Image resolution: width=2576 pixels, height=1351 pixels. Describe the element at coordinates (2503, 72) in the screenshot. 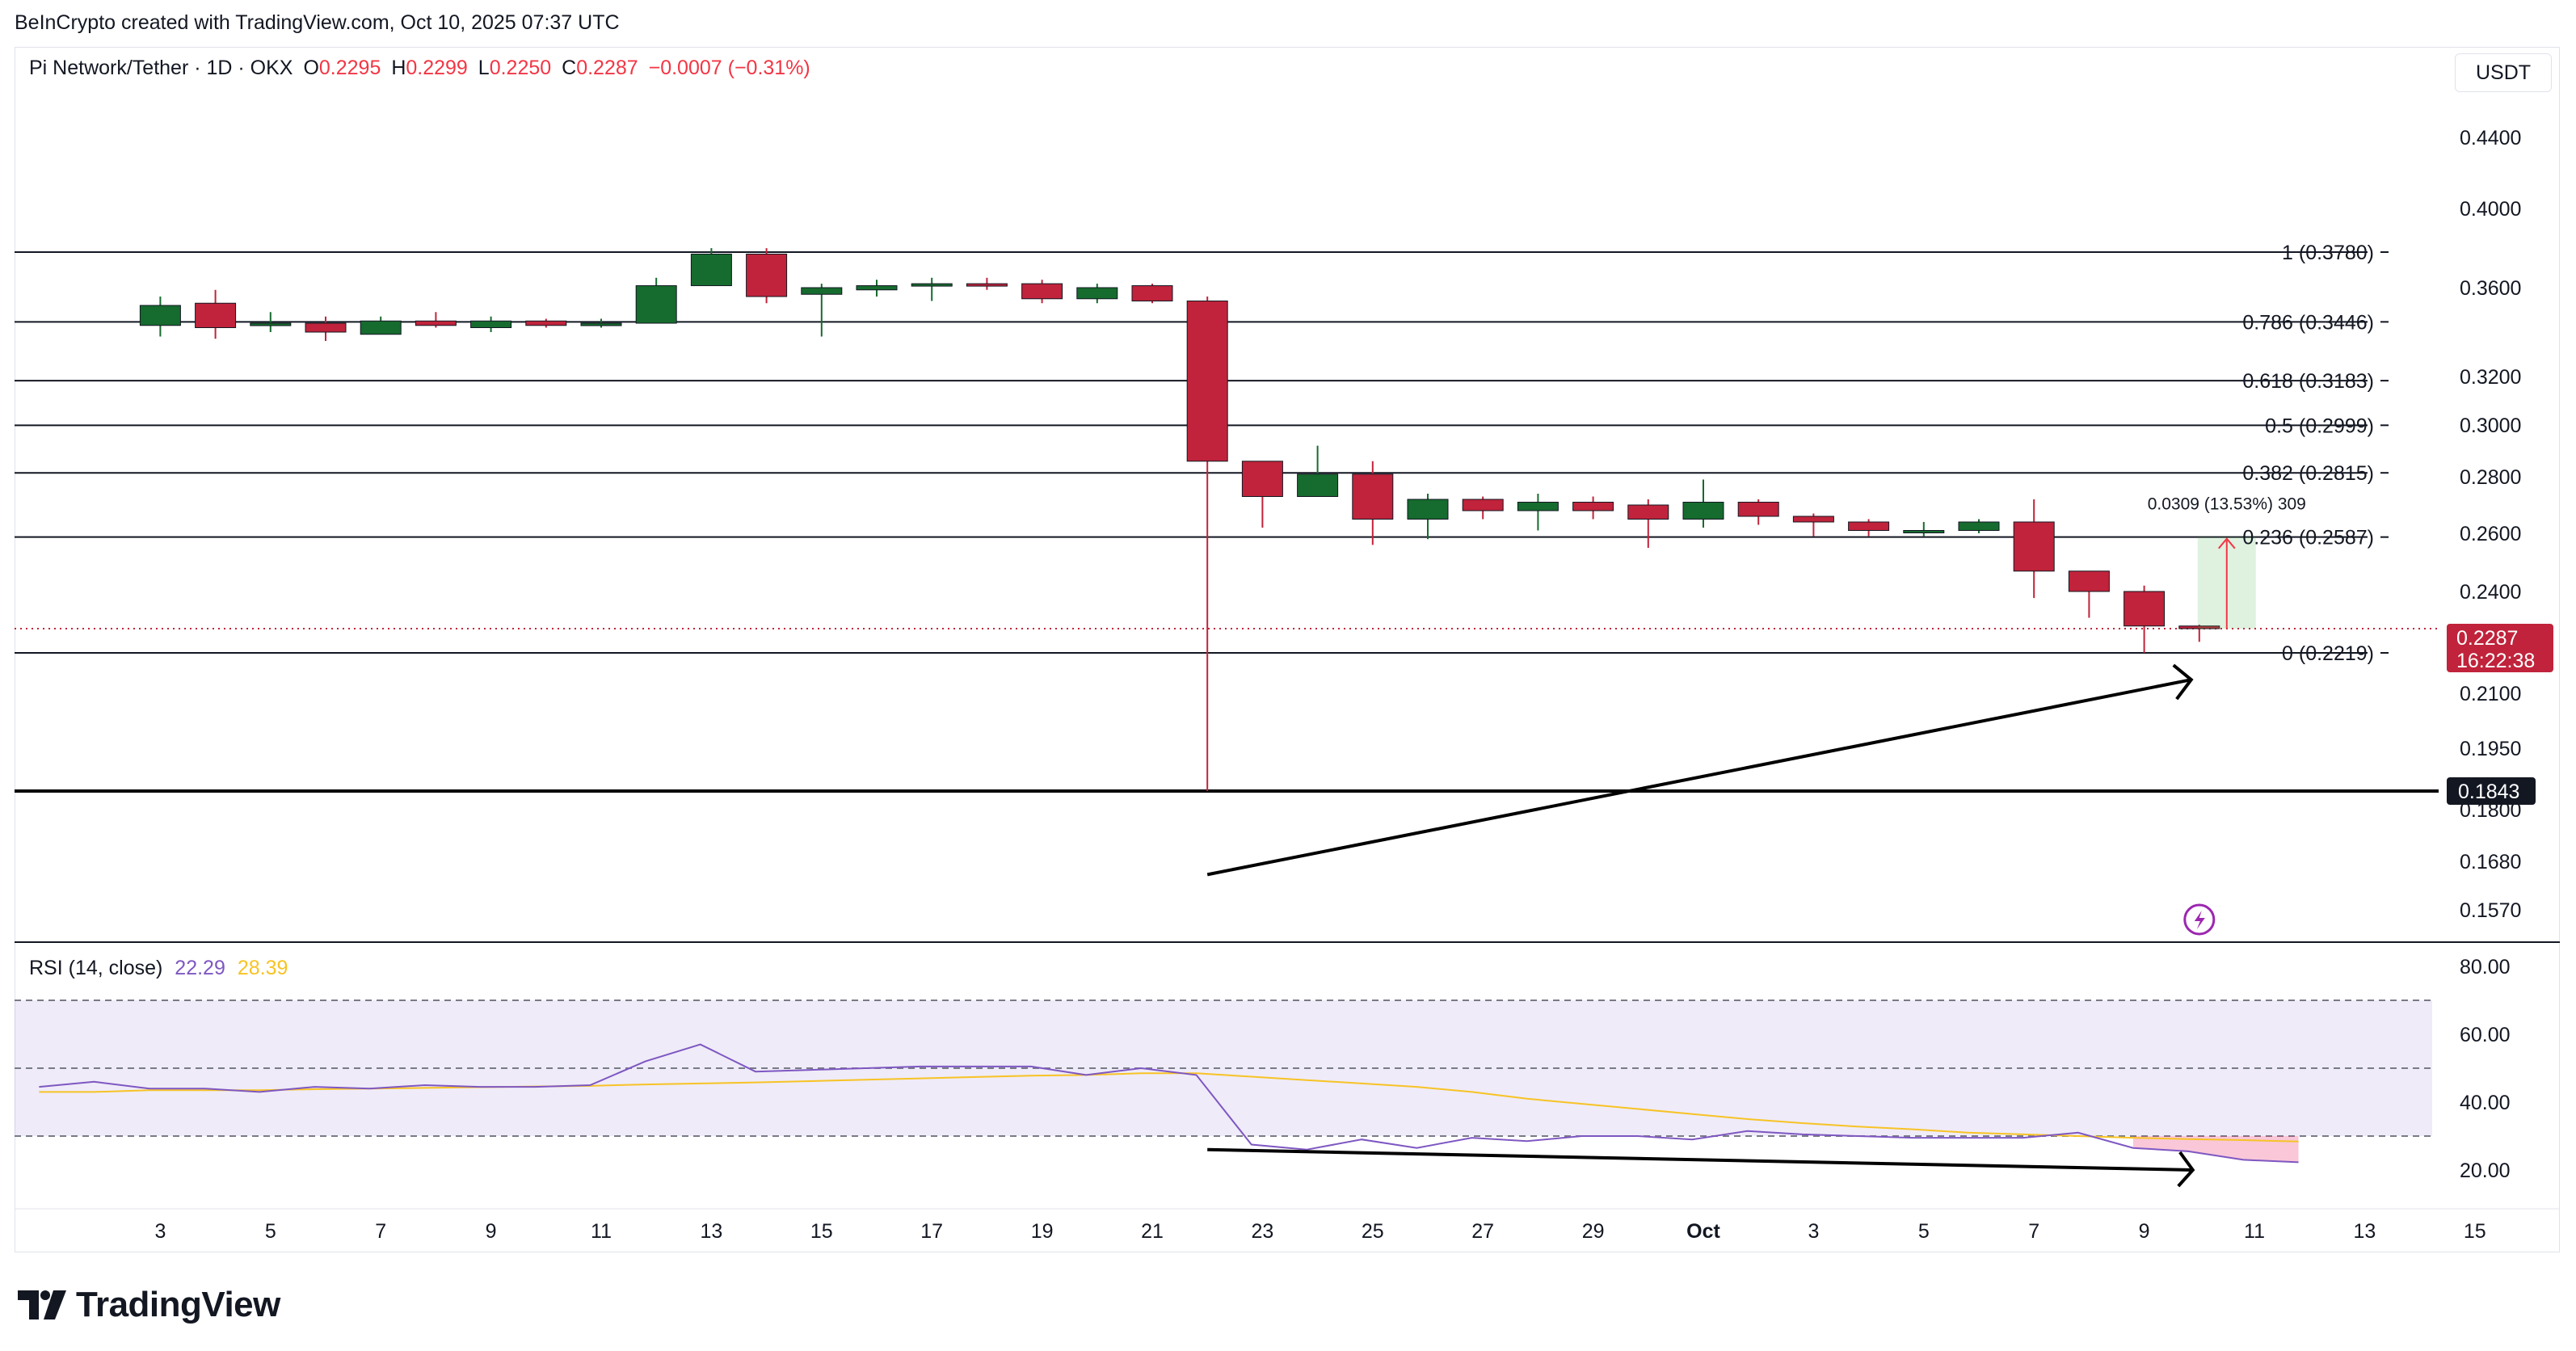

I see `currency-selector: USDT` at that location.